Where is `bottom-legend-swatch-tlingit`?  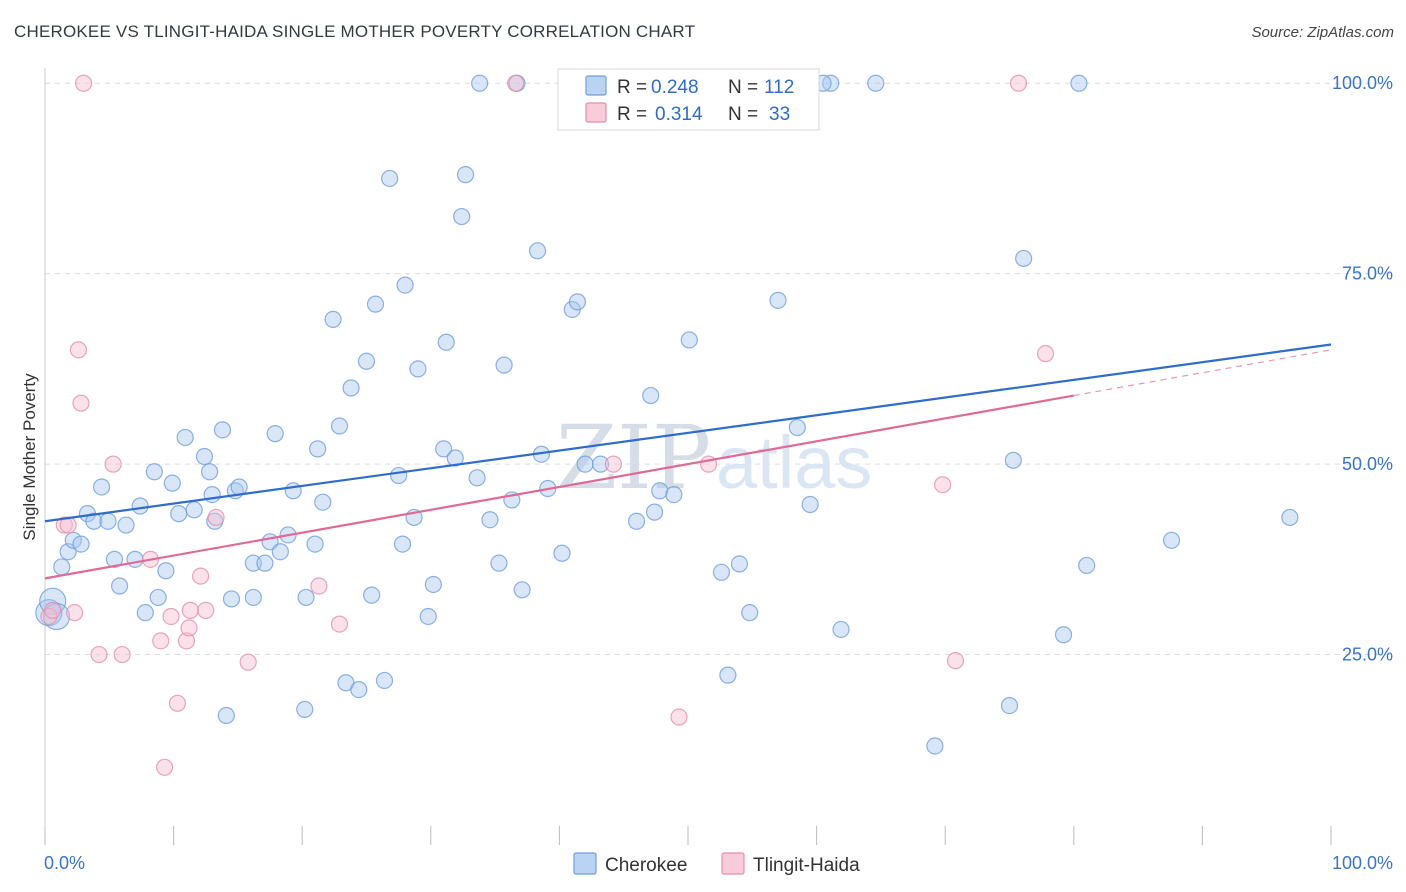 bottom-legend-swatch-tlingit is located at coordinates (733, 863).